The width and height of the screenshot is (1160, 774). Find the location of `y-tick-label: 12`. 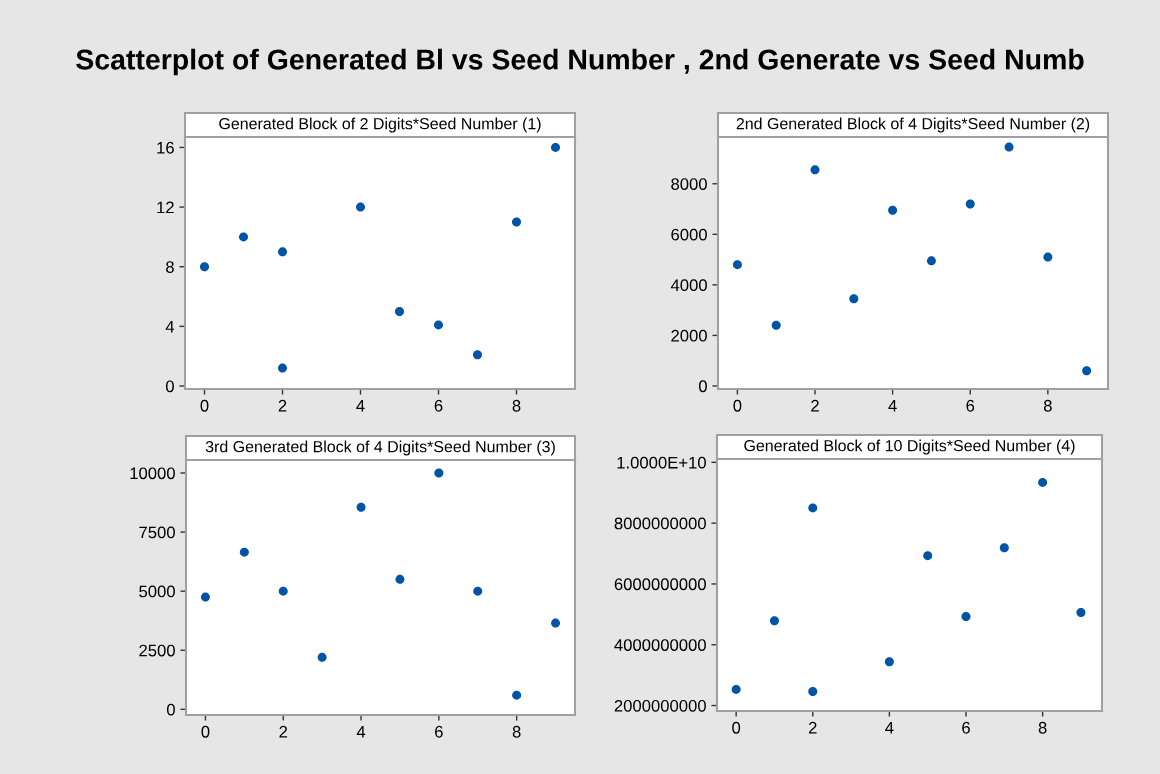

y-tick-label: 12 is located at coordinates (165, 207).